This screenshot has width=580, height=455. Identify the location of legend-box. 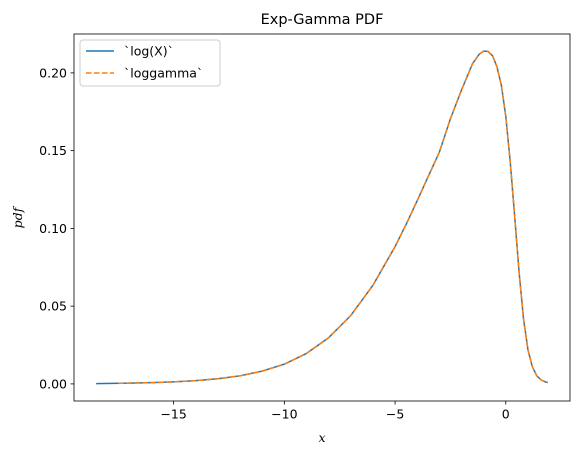
(150, 63).